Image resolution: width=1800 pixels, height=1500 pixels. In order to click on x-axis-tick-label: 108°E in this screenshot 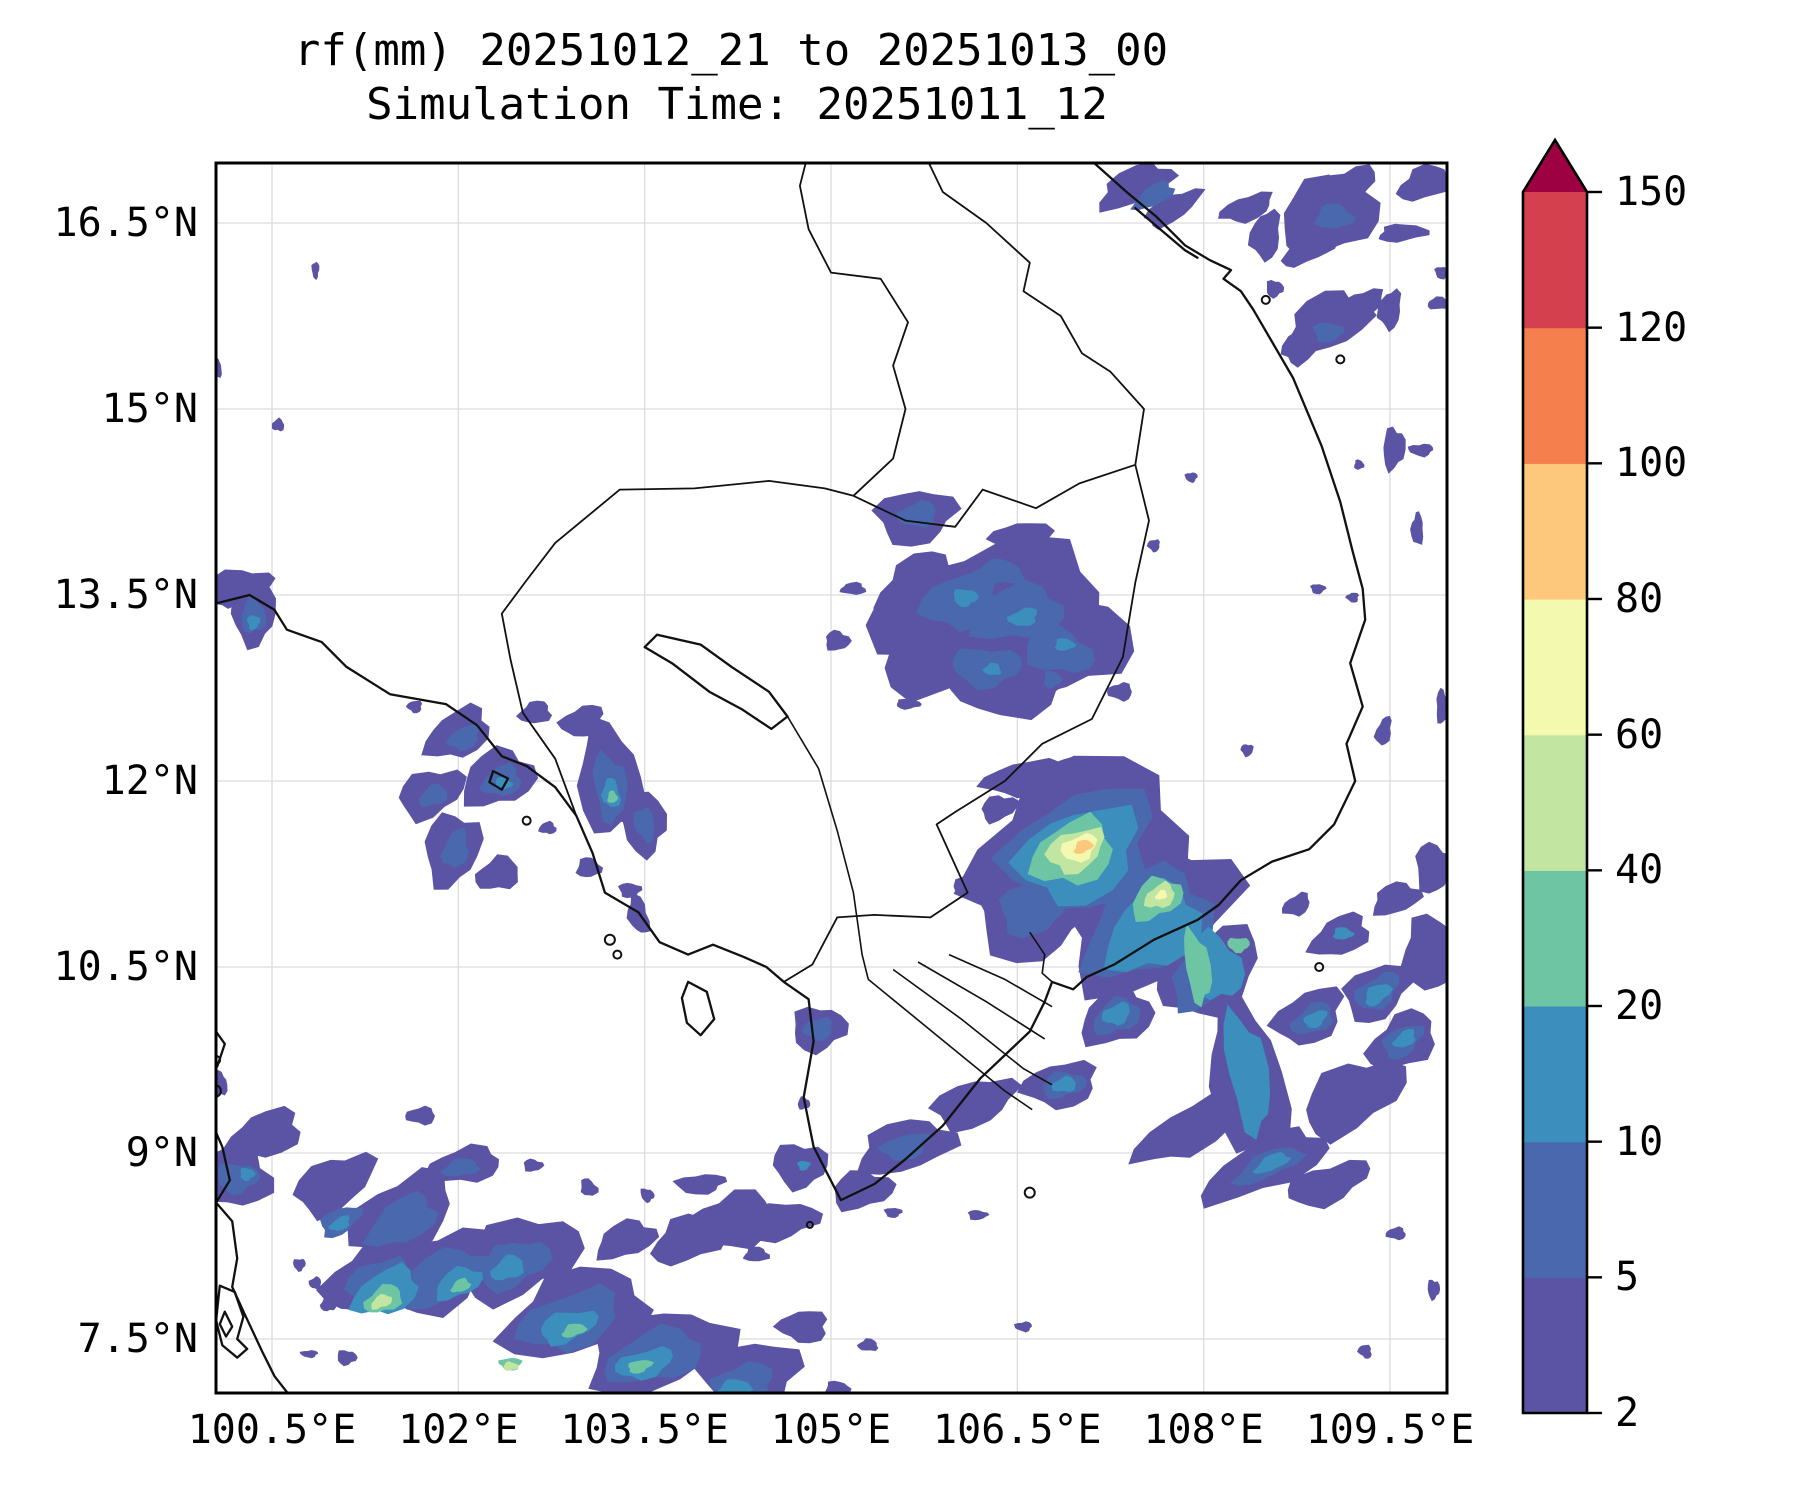, I will do `click(1203, 1430)`.